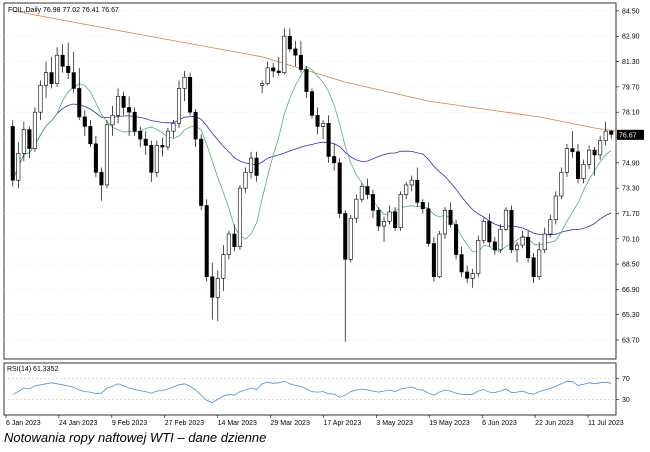 This screenshot has height=452, width=650. I want to click on x-tick-label: 27 Feb 2023, so click(184, 423).